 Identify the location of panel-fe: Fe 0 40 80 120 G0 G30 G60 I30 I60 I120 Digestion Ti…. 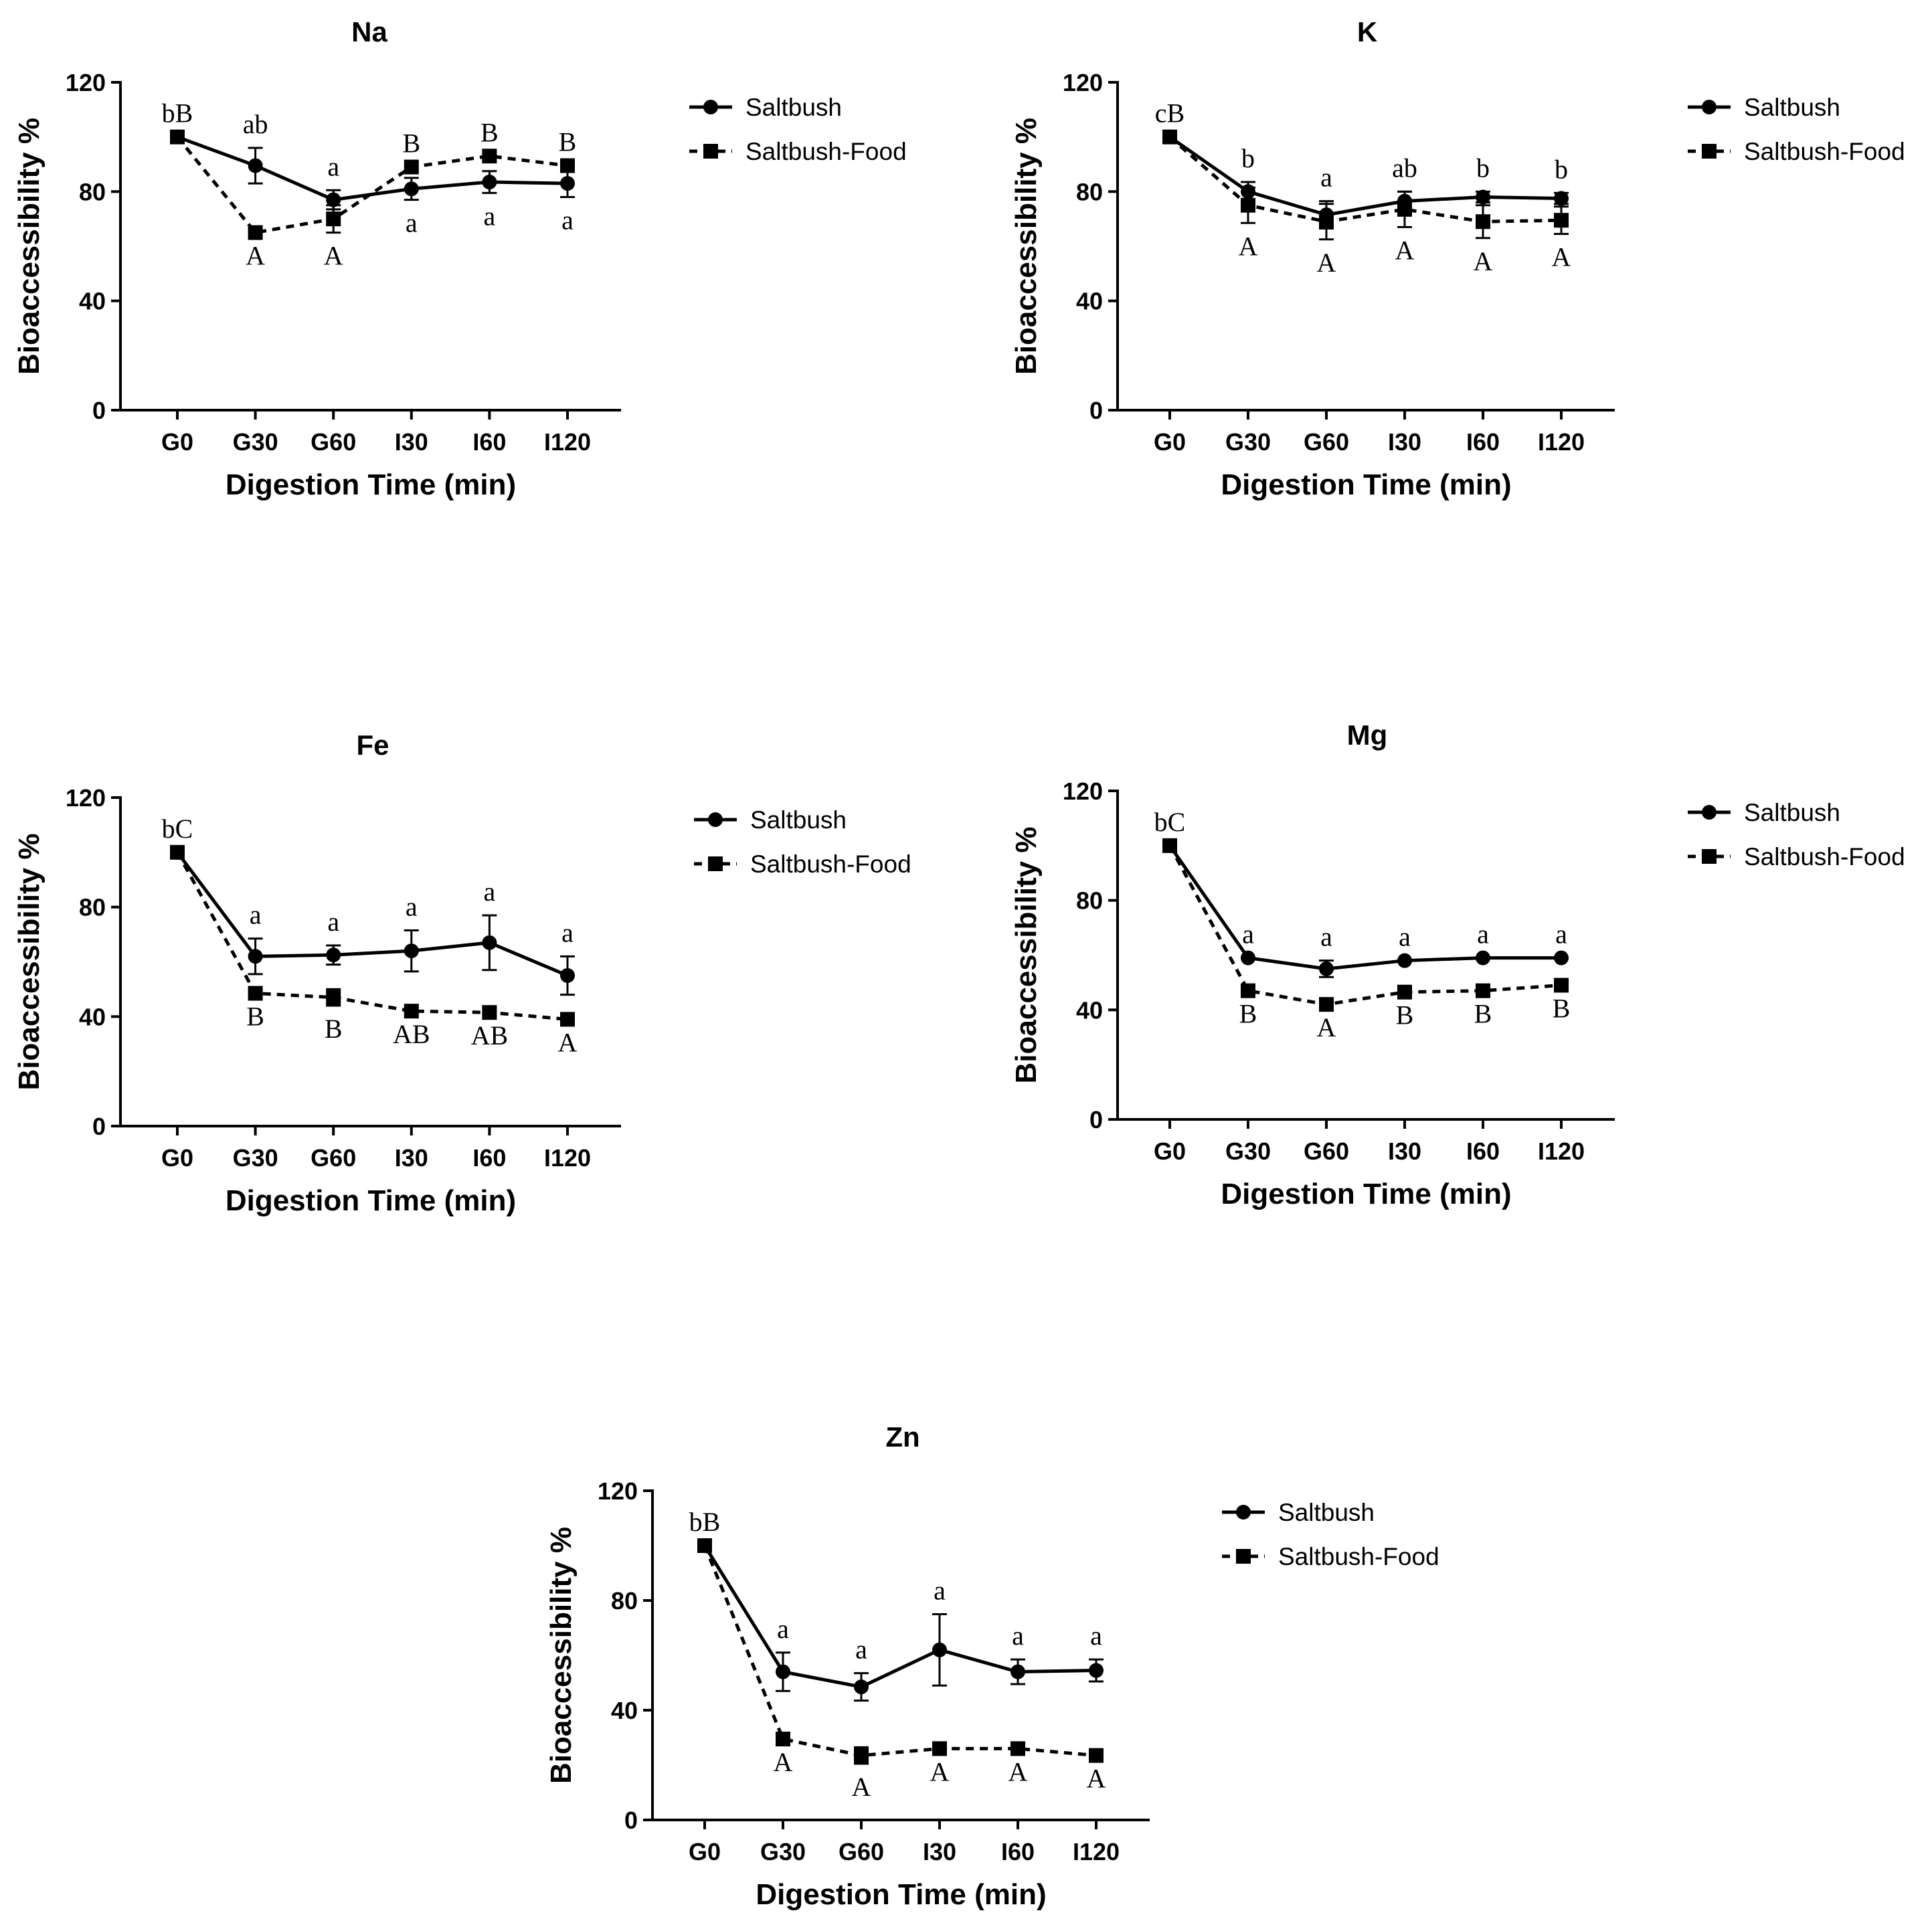
(462, 973).